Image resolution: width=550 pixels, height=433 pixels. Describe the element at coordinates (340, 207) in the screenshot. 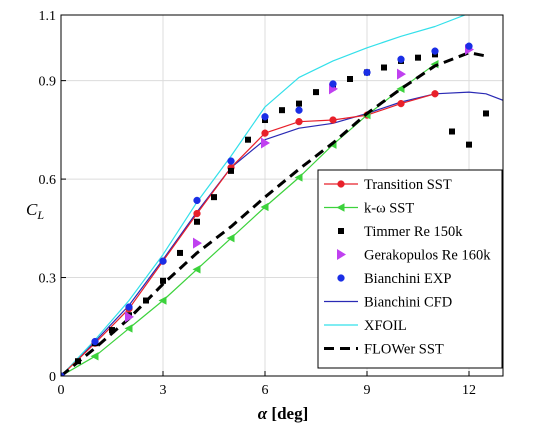

I see `legend-marker-k-sst` at that location.